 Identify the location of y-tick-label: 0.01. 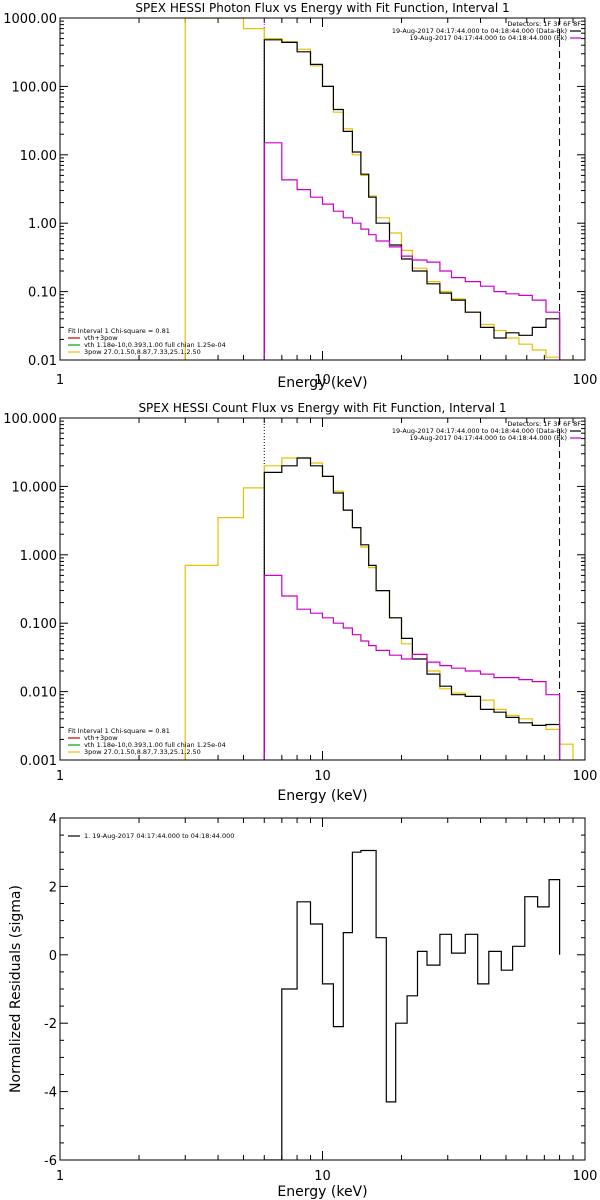
(42, 361).